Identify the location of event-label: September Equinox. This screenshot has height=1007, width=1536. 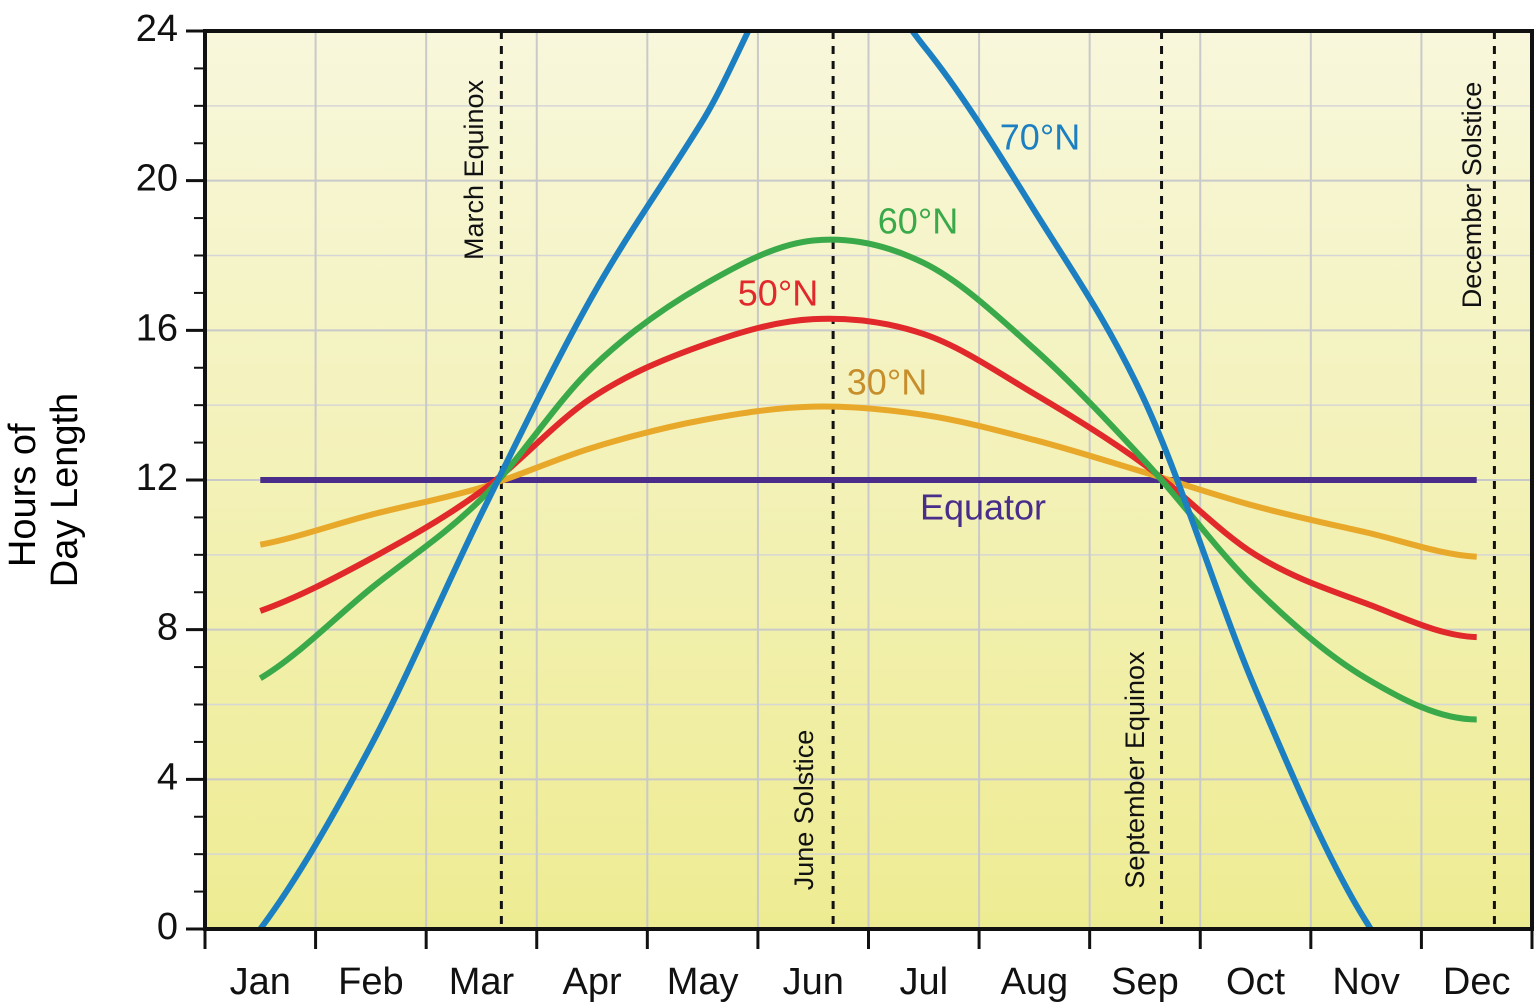
(1135, 770).